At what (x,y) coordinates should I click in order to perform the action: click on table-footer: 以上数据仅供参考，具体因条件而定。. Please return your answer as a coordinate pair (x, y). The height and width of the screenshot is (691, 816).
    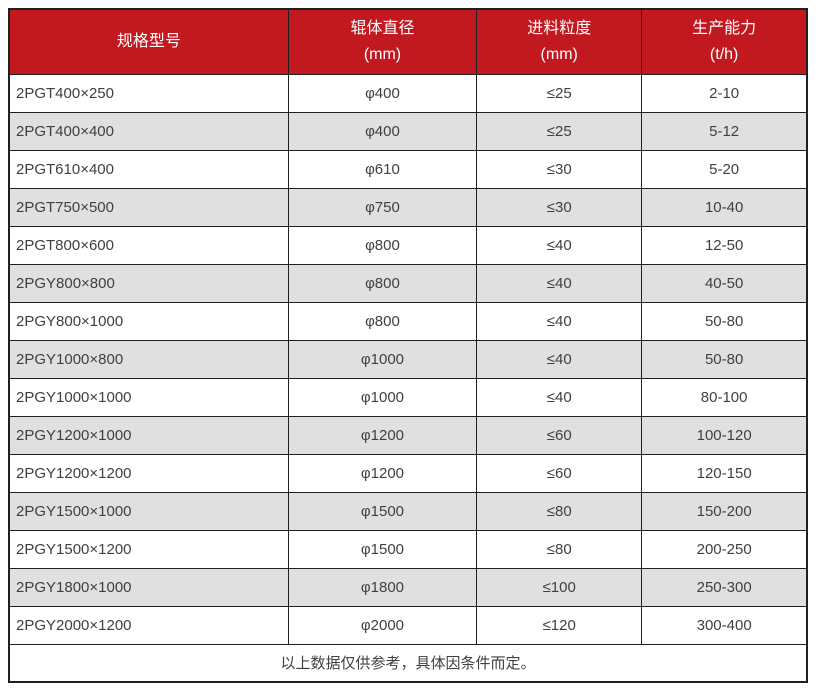
    Looking at the image, I should click on (408, 663).